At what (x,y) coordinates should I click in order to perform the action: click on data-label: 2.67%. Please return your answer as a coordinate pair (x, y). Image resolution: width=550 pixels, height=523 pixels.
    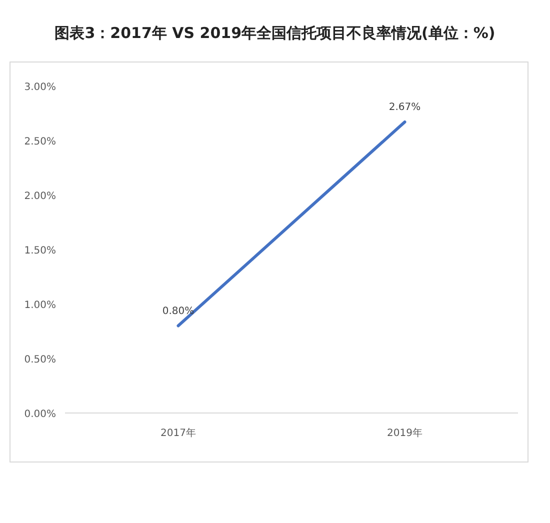
    Looking at the image, I should click on (404, 107).